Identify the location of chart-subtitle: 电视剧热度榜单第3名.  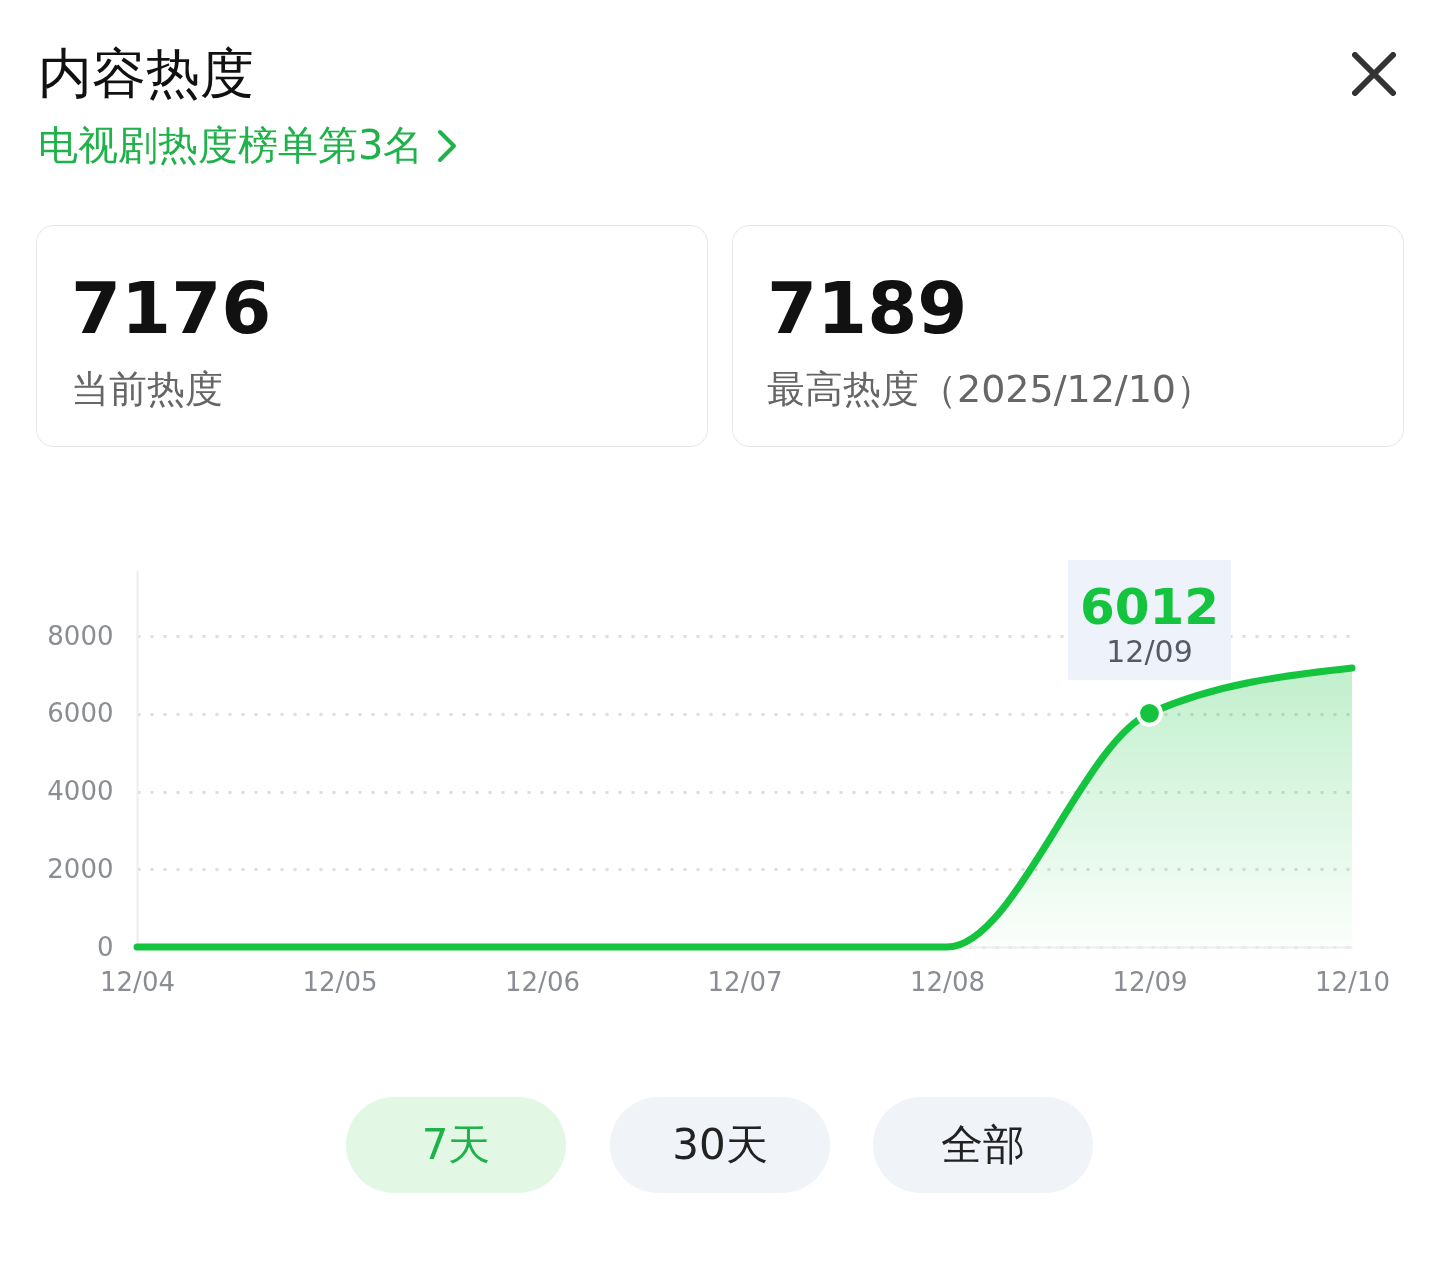
(231, 145).